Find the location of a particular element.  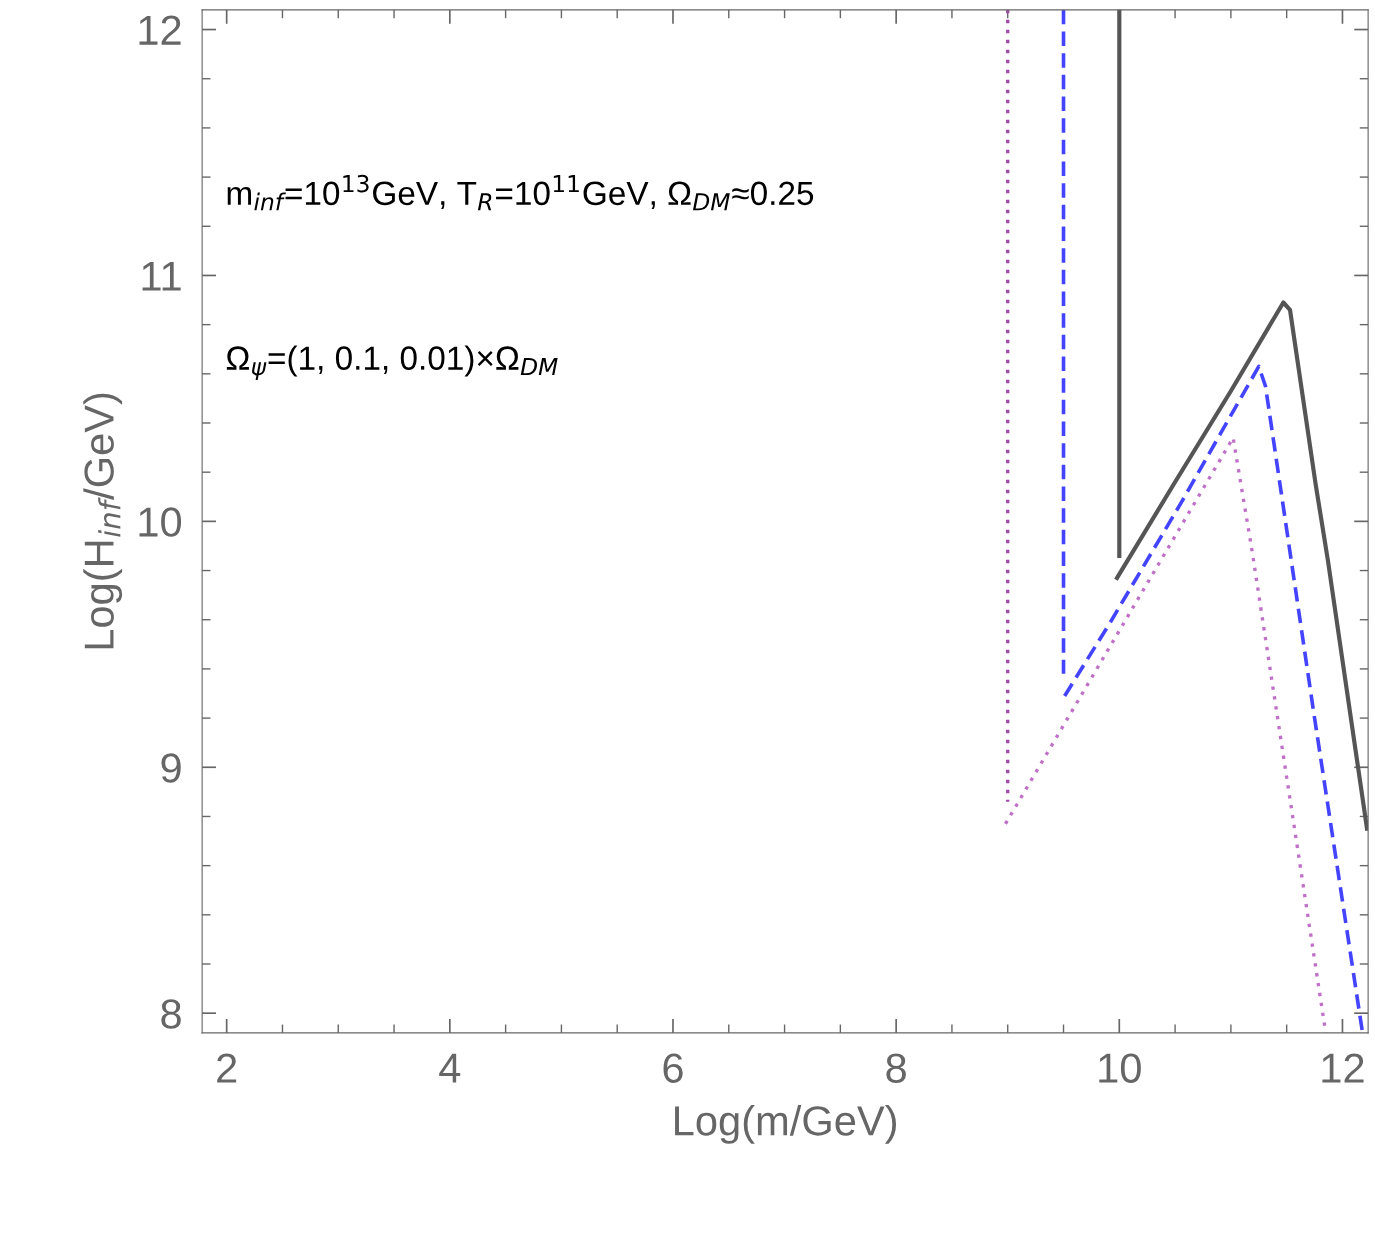

y-tick-label: 11 is located at coordinates (161, 276).